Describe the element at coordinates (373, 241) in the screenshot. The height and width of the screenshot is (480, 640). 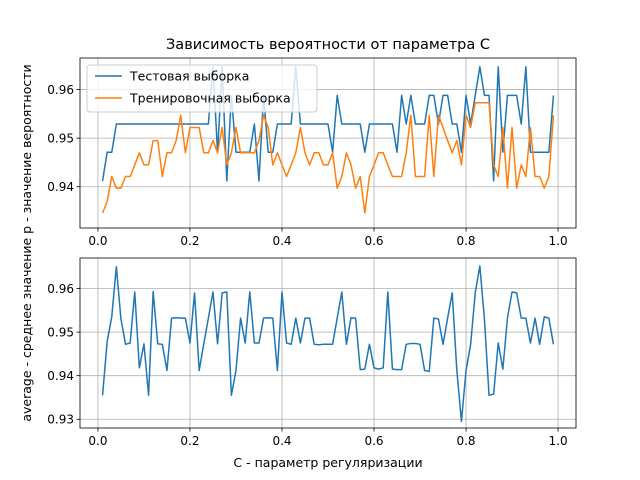
I see `top-x-tick-label: 0.6` at that location.